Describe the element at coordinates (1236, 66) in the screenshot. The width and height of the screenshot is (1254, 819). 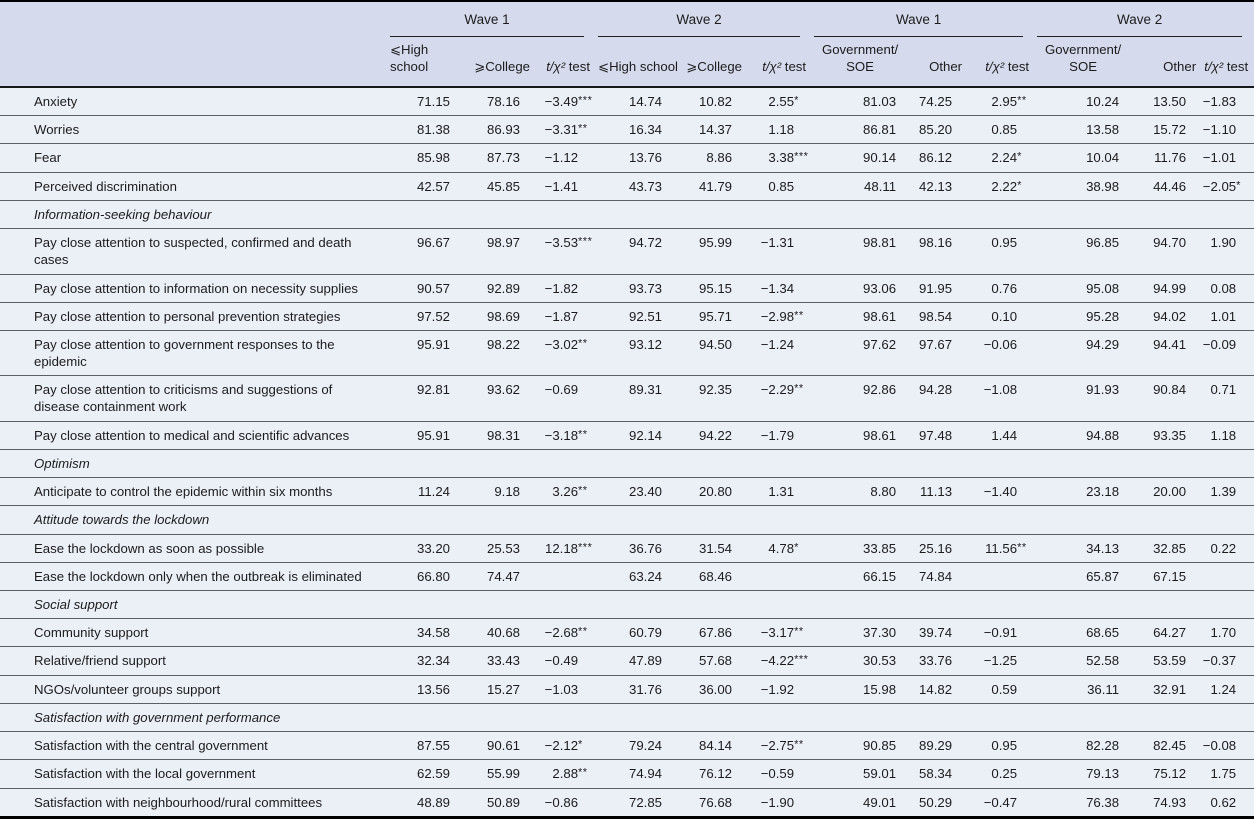
I see `test-stat-word: test` at that location.